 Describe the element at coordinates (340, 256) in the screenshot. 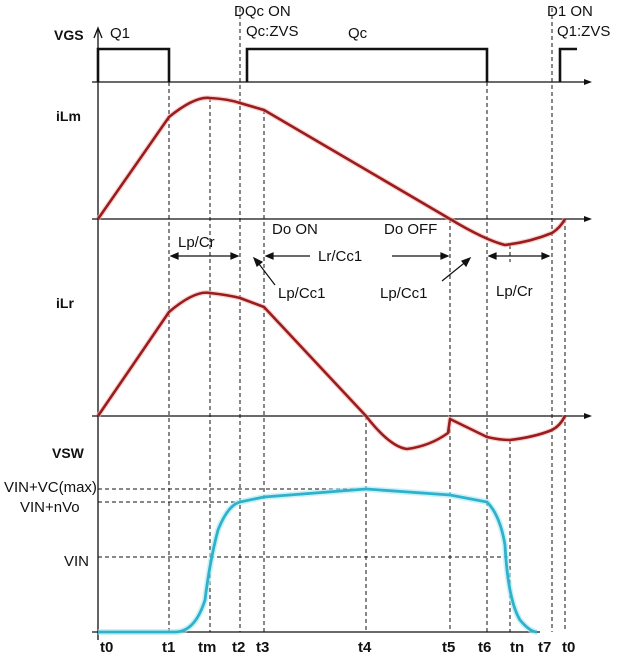

I see `lr-cc1-label: Lr/Cc1` at that location.